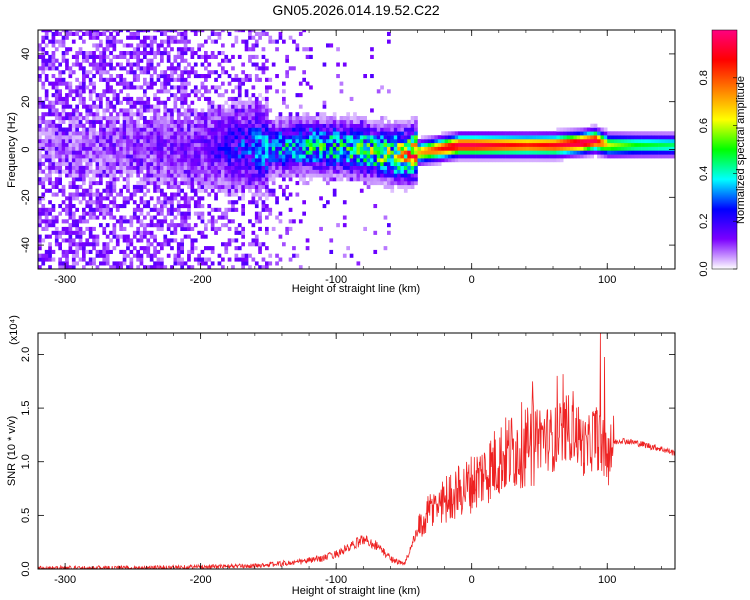  Describe the element at coordinates (26, 102) in the screenshot. I see `y-tick-label: 20` at that location.